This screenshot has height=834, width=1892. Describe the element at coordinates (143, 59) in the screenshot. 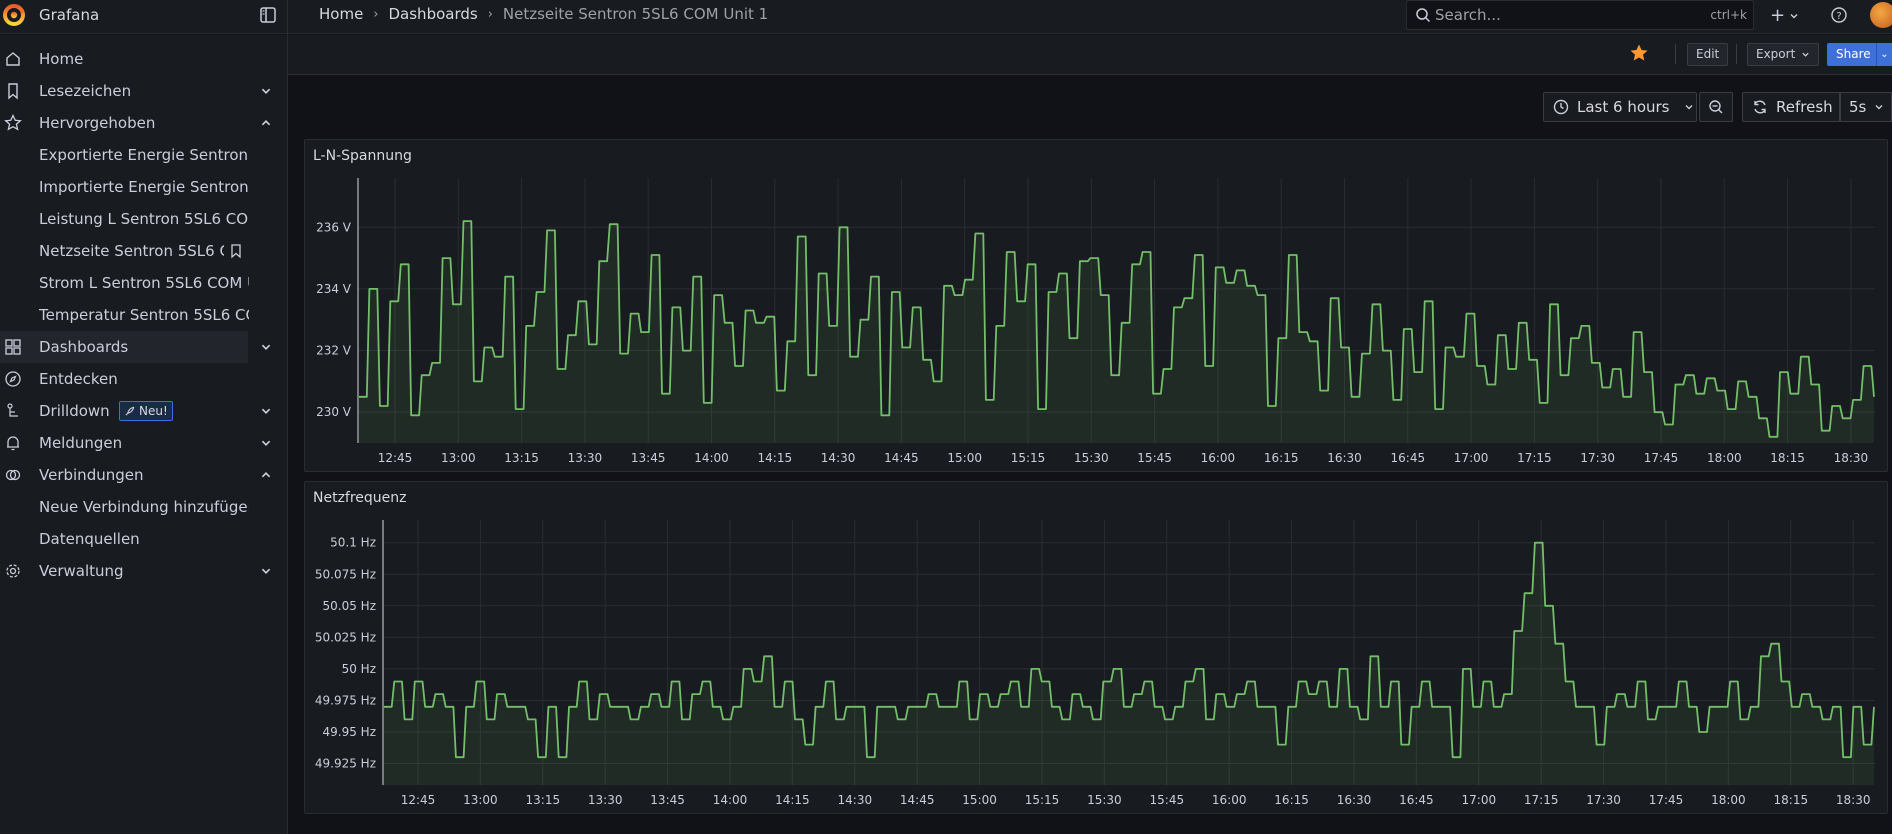

I see `sidebar-item-home: Home` at that location.